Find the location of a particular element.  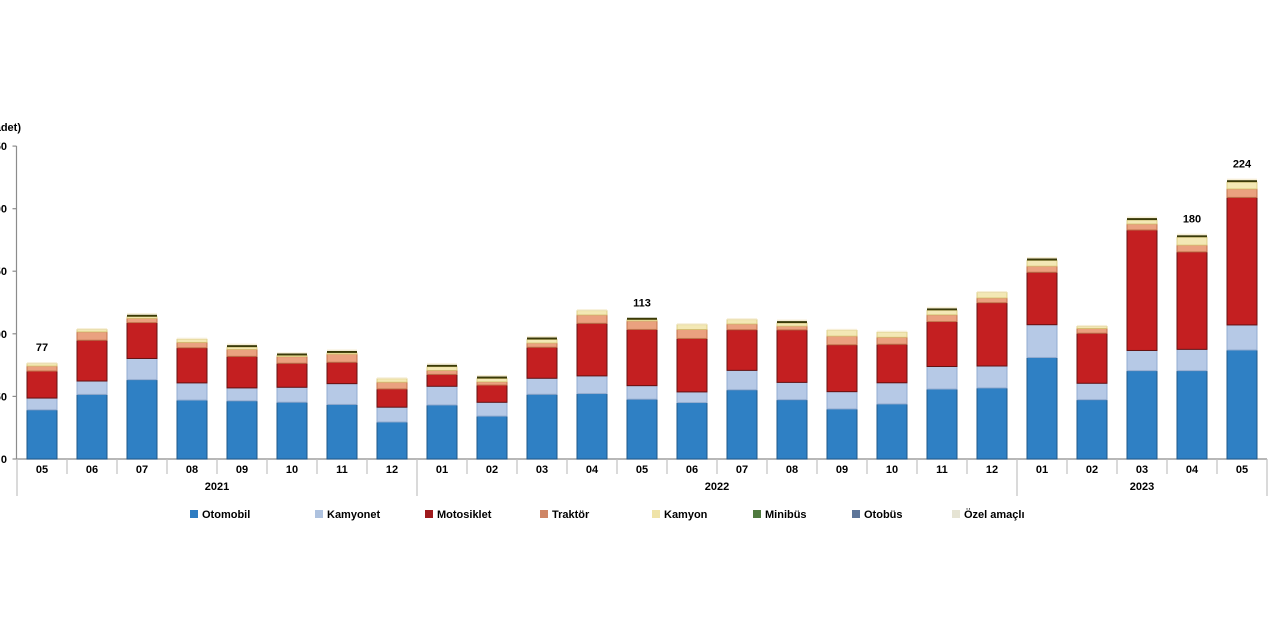

svg-text: Kamyon is located at coordinates (686, 515).